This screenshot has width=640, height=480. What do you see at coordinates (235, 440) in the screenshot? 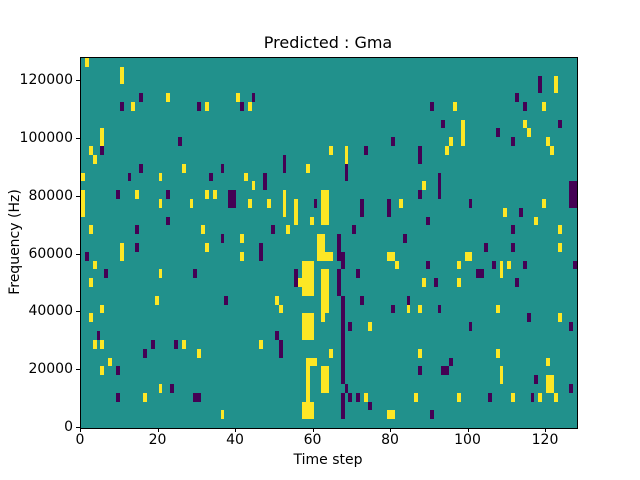
I see `x-tick-label: 40` at bounding box center [235, 440].